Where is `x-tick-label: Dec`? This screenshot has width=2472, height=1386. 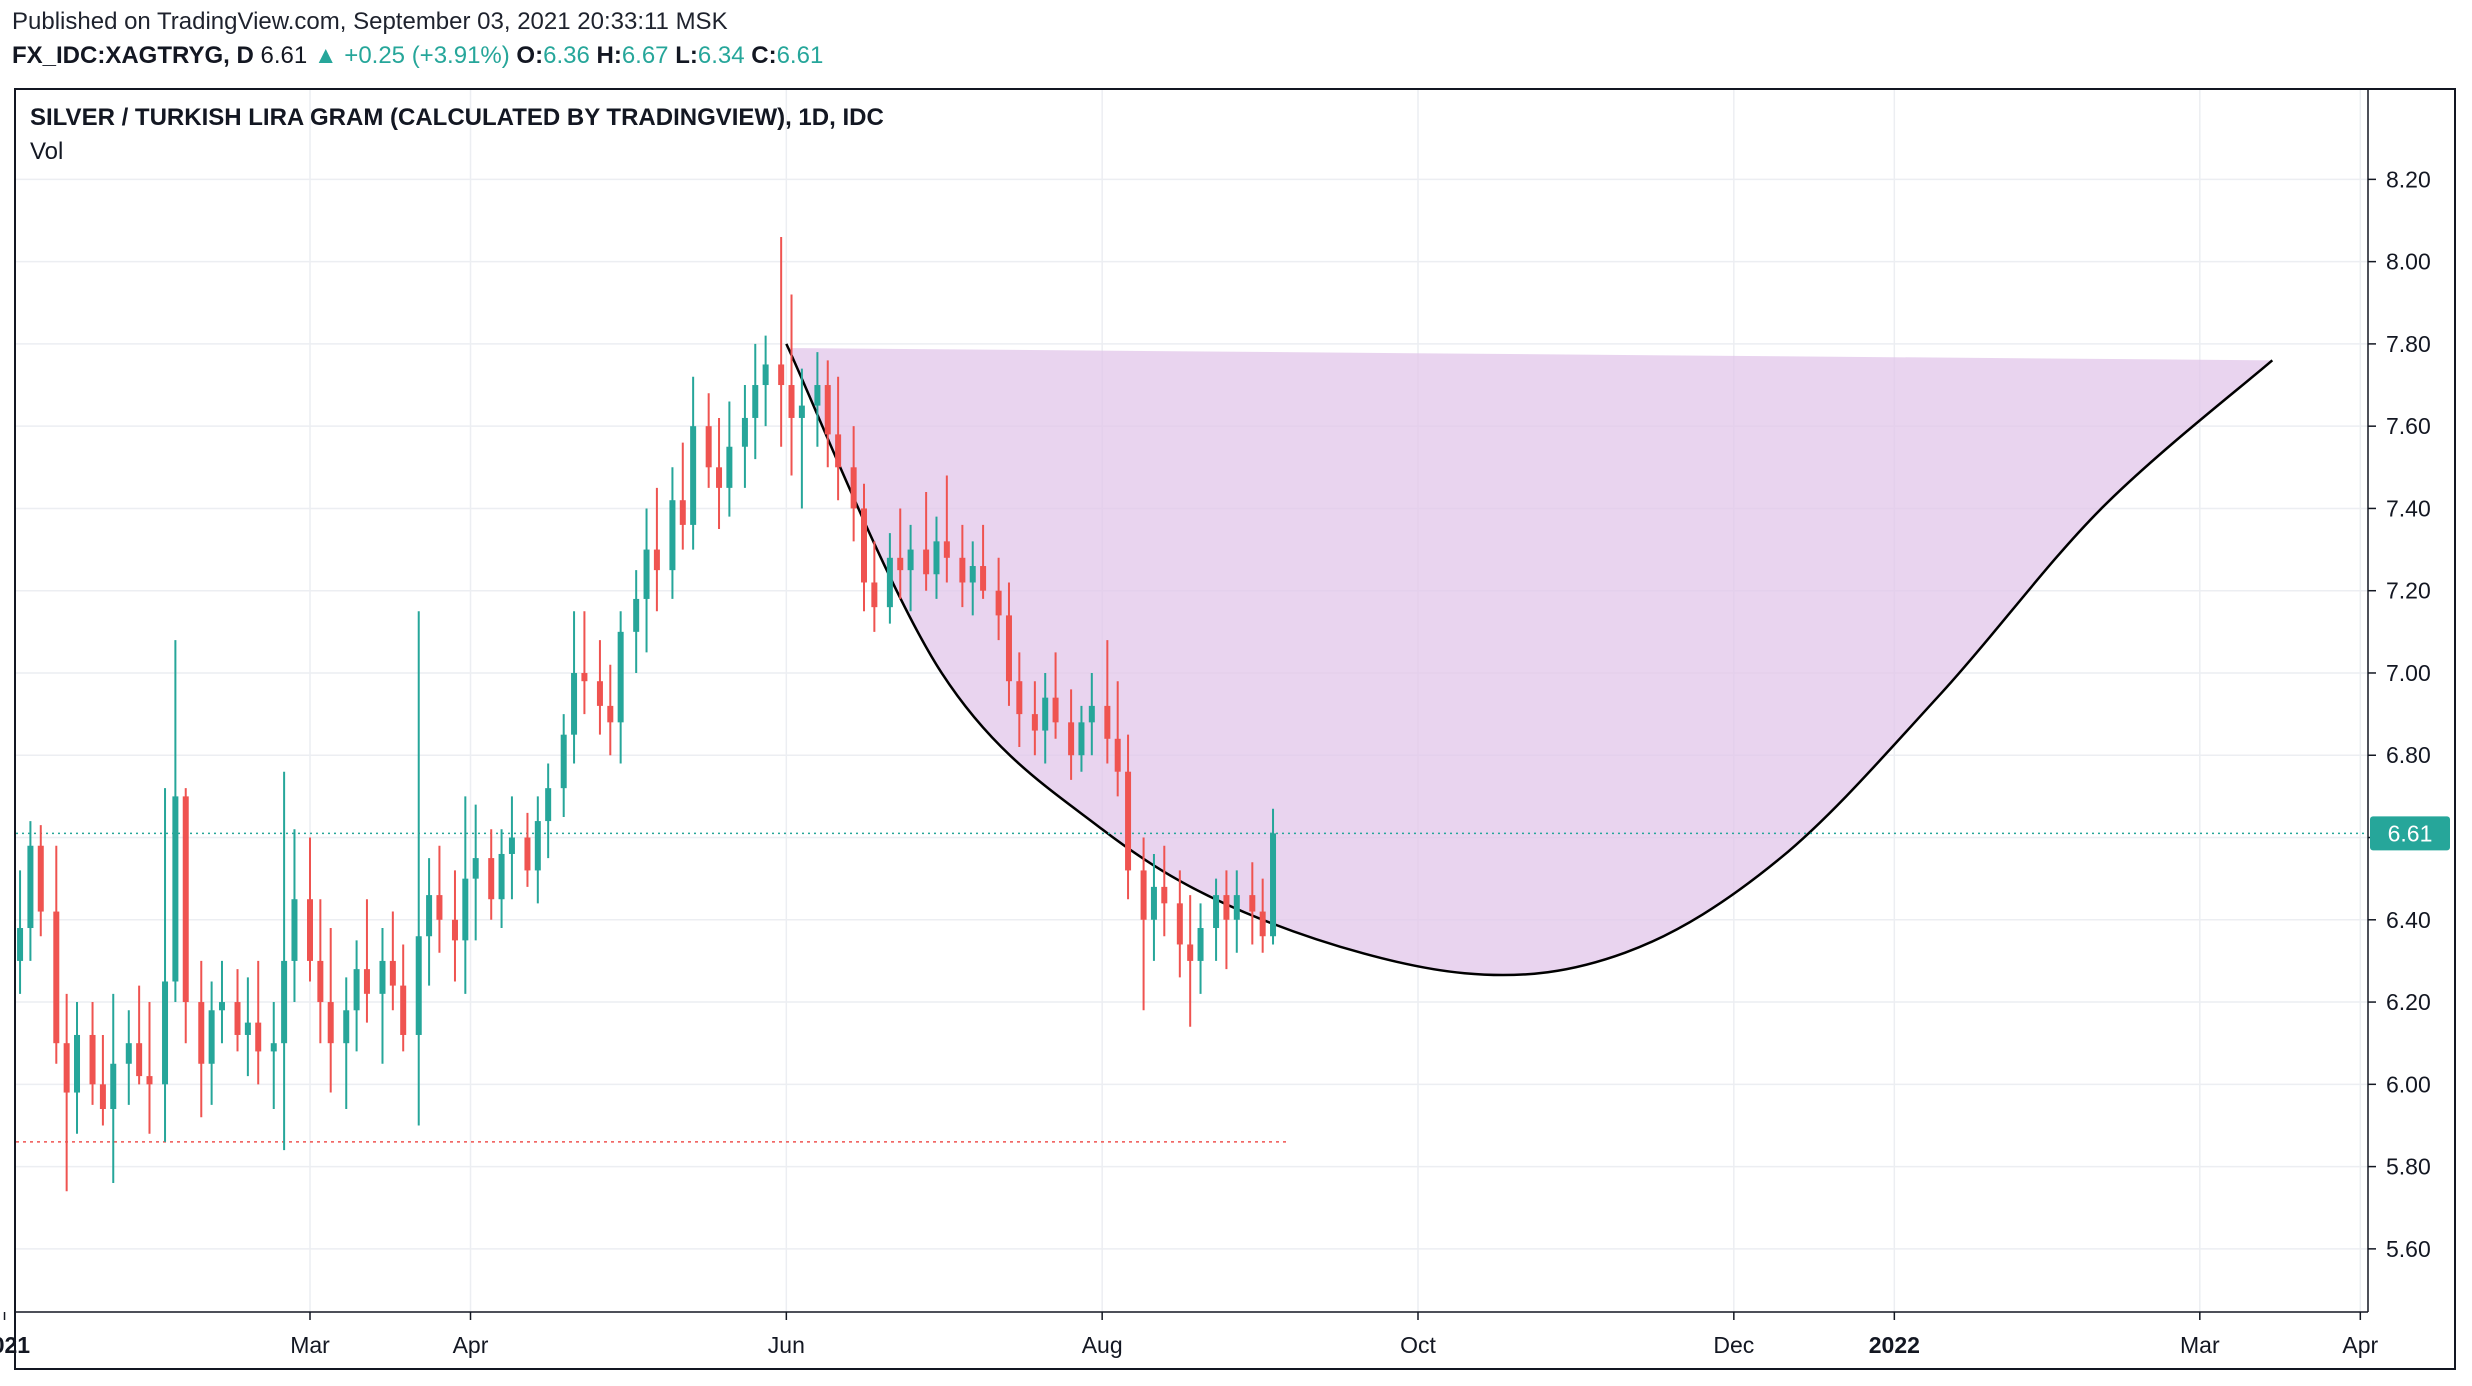
x-tick-label: Dec is located at coordinates (1733, 1345).